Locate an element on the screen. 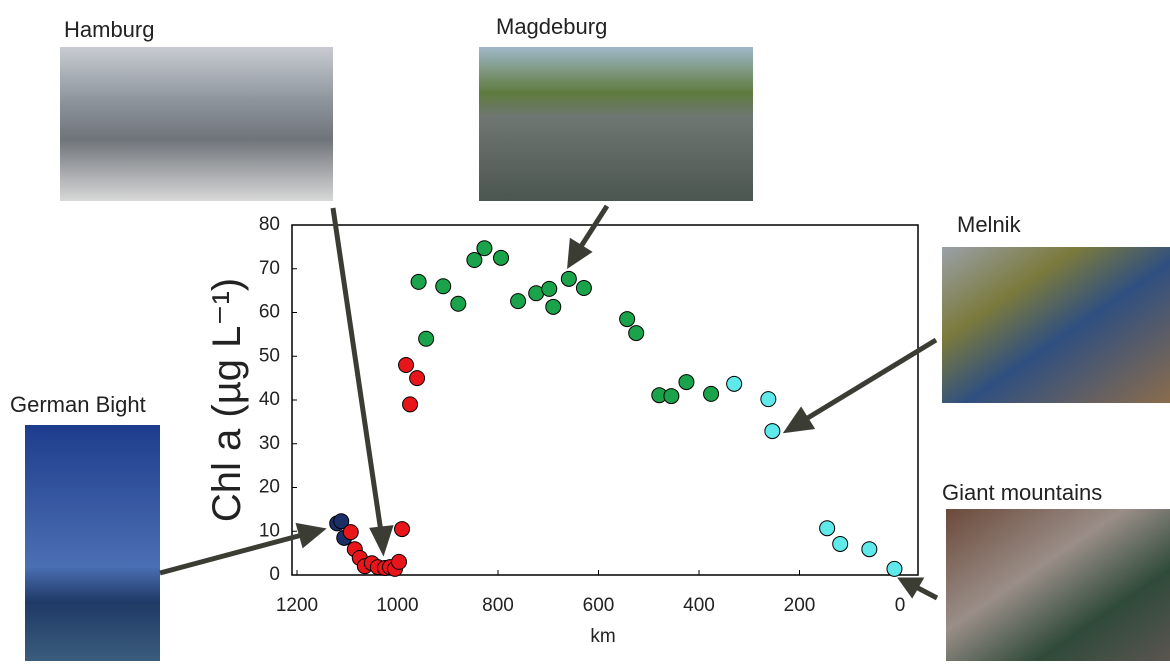 The image size is (1170, 666). photo-magdeburg is located at coordinates (616, 124).